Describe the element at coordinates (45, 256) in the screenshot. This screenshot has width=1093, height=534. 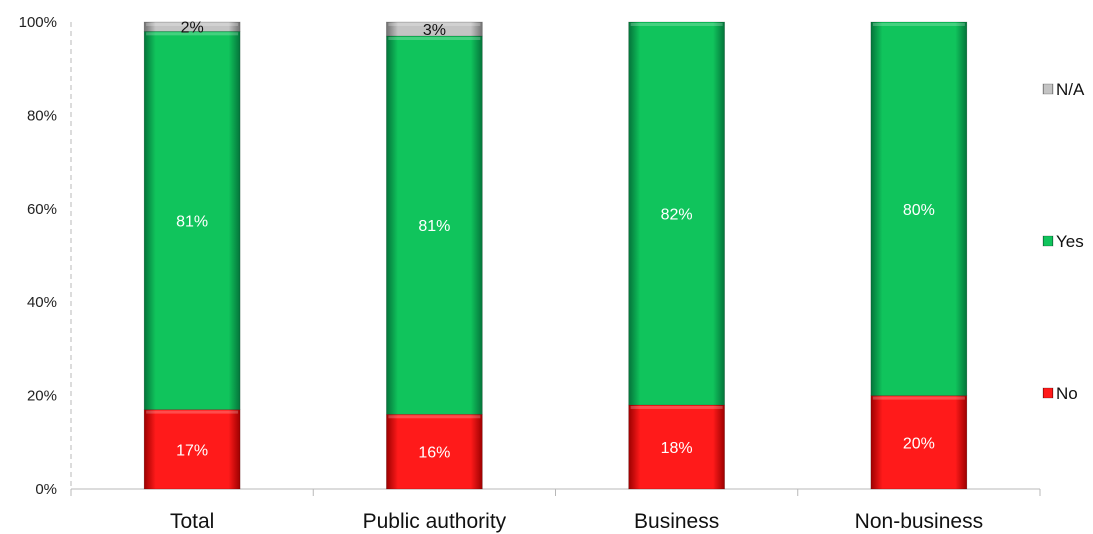
I see `y-axis: 0% 20% 40% 60% 80% 100%` at that location.